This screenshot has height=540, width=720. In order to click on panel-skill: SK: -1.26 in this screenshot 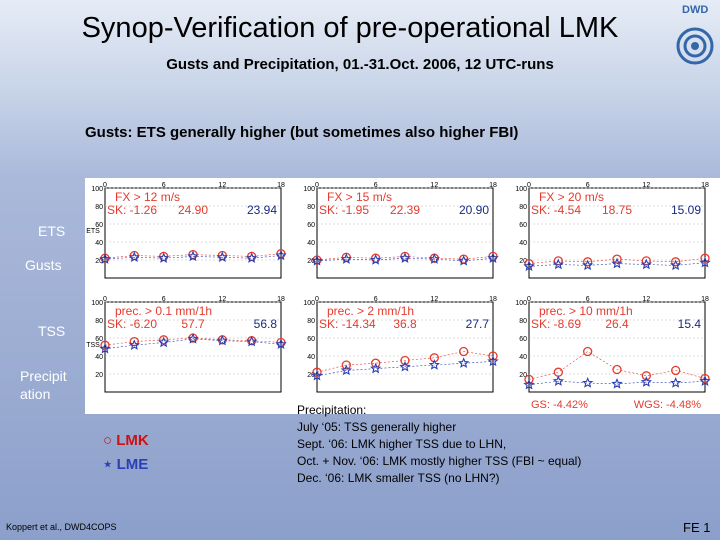, I will do `click(132, 210)`.